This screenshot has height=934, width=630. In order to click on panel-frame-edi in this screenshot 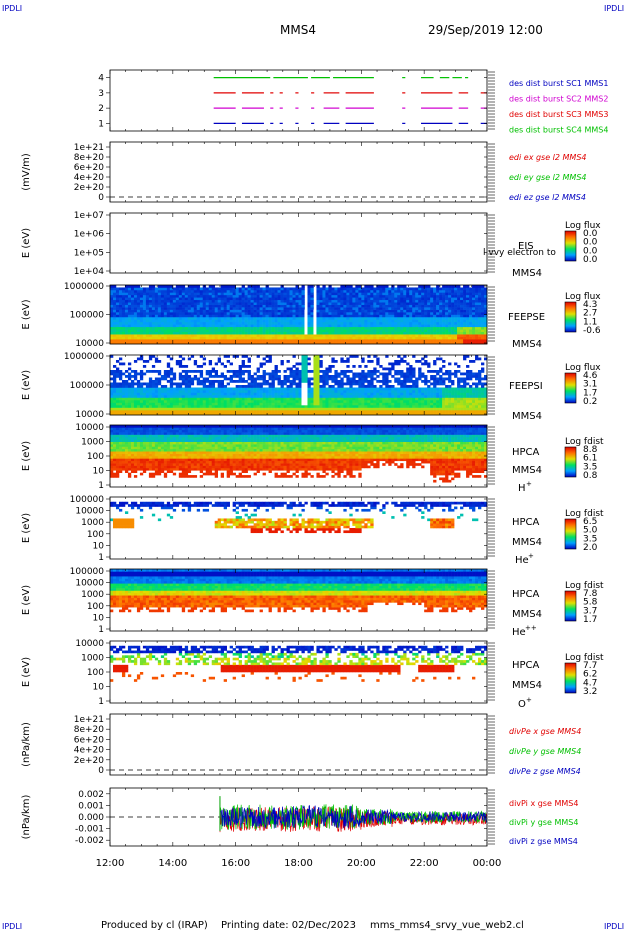, I will do `click(298, 172)`.